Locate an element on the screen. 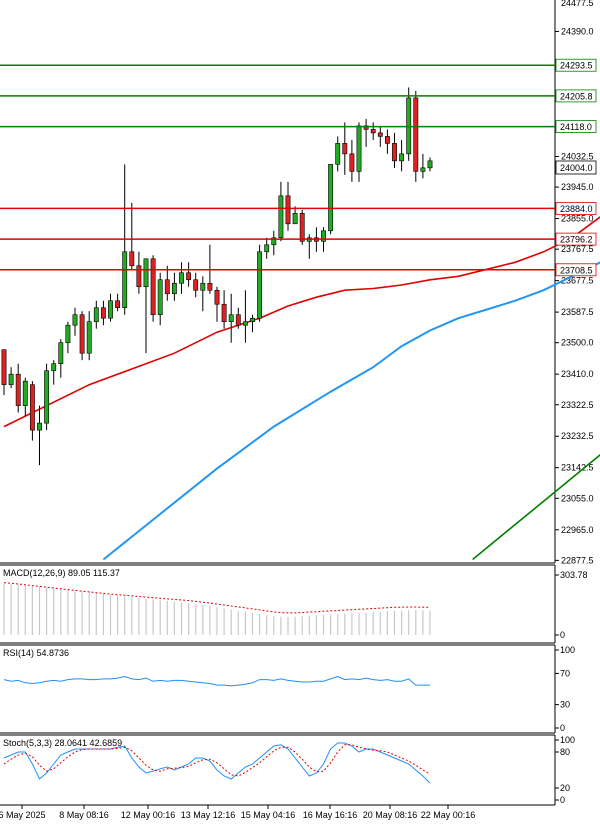  current-price-box is located at coordinates (576, 167).